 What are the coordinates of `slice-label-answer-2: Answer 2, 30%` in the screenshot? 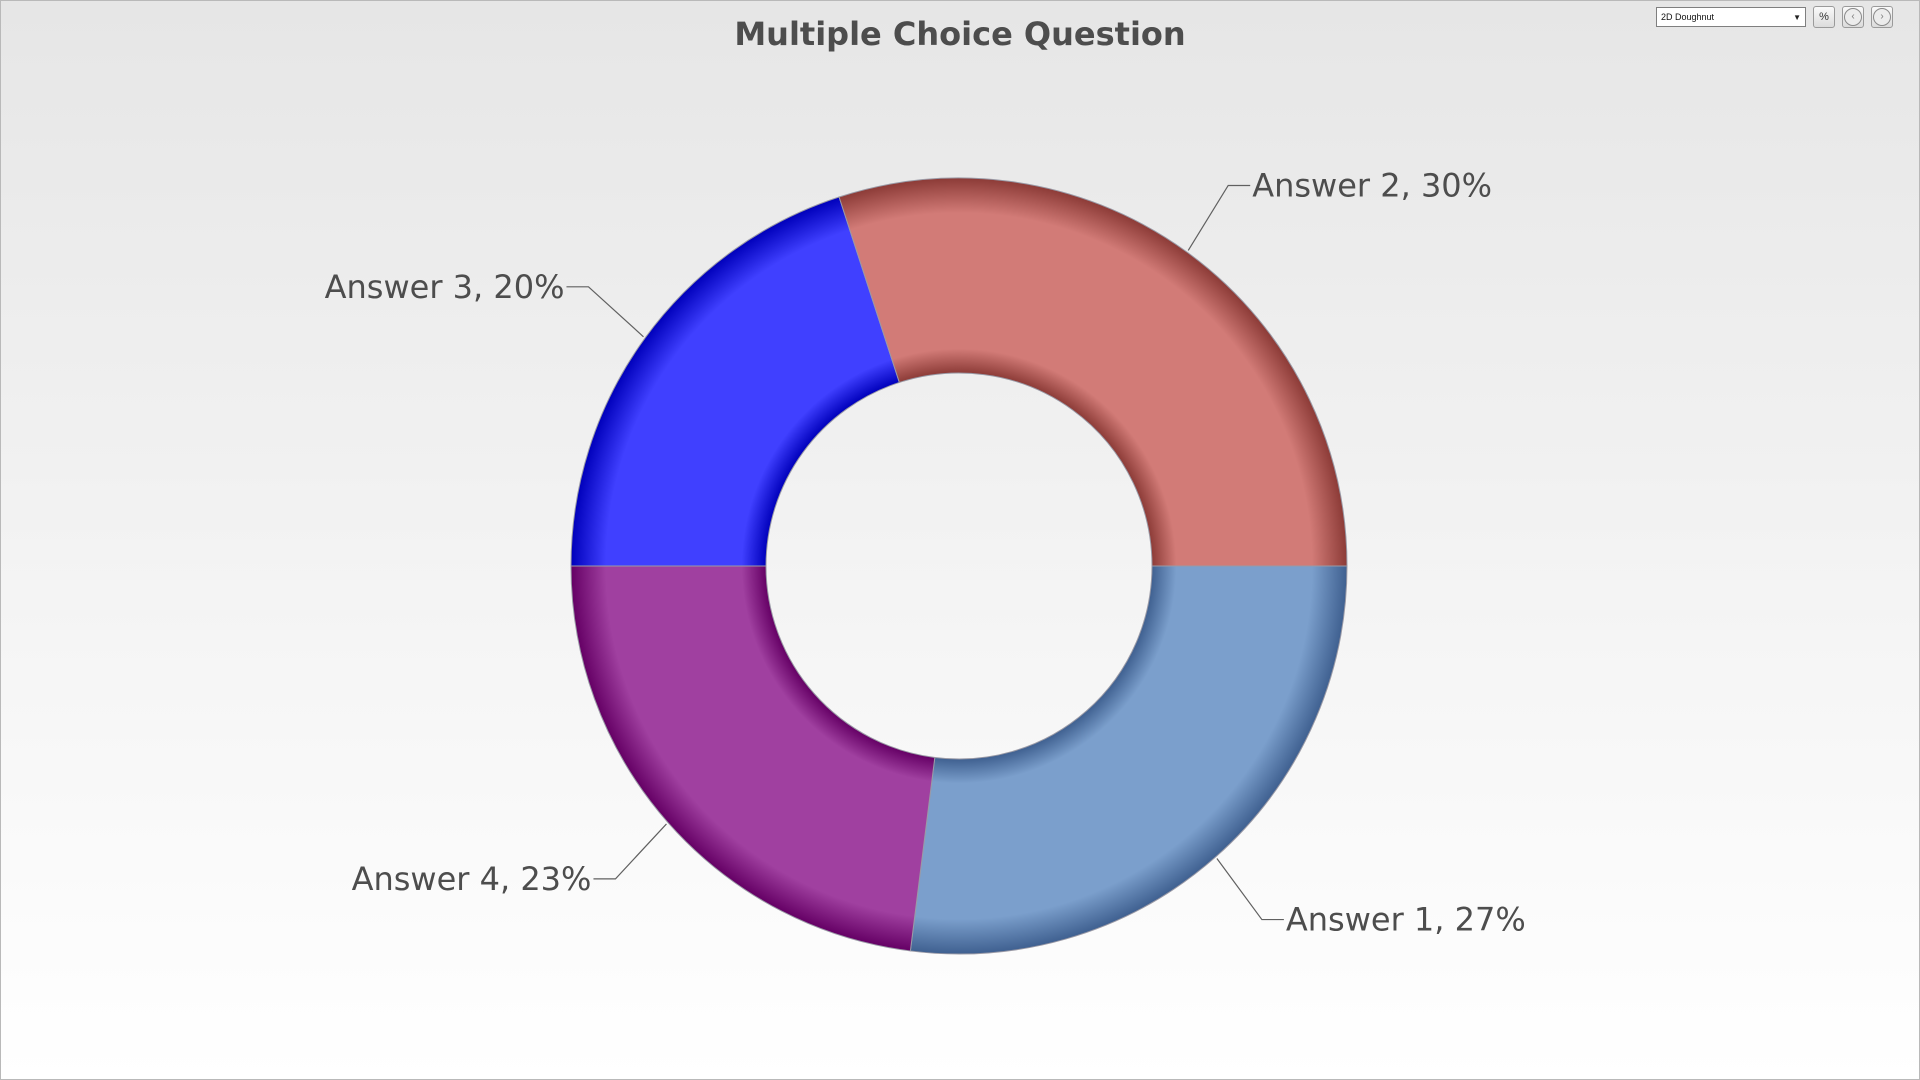 It's located at (1372, 185).